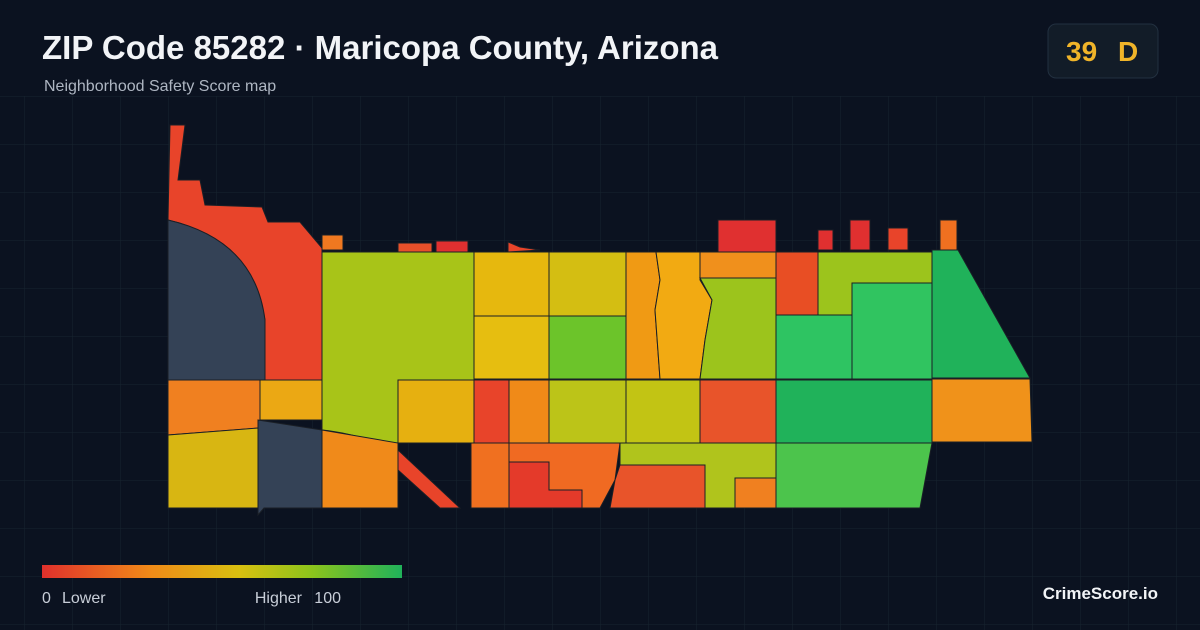 The width and height of the screenshot is (1200, 630). I want to click on legend-max-label: Higher, so click(279, 598).